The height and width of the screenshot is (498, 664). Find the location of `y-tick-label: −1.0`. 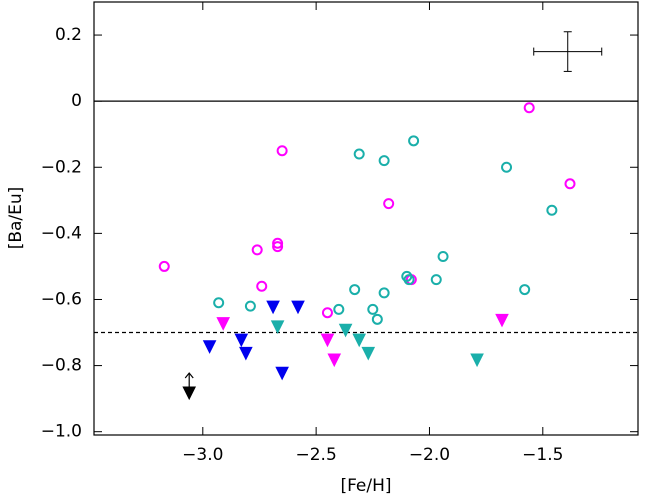

y-tick-label: −1.0 is located at coordinates (61, 432).